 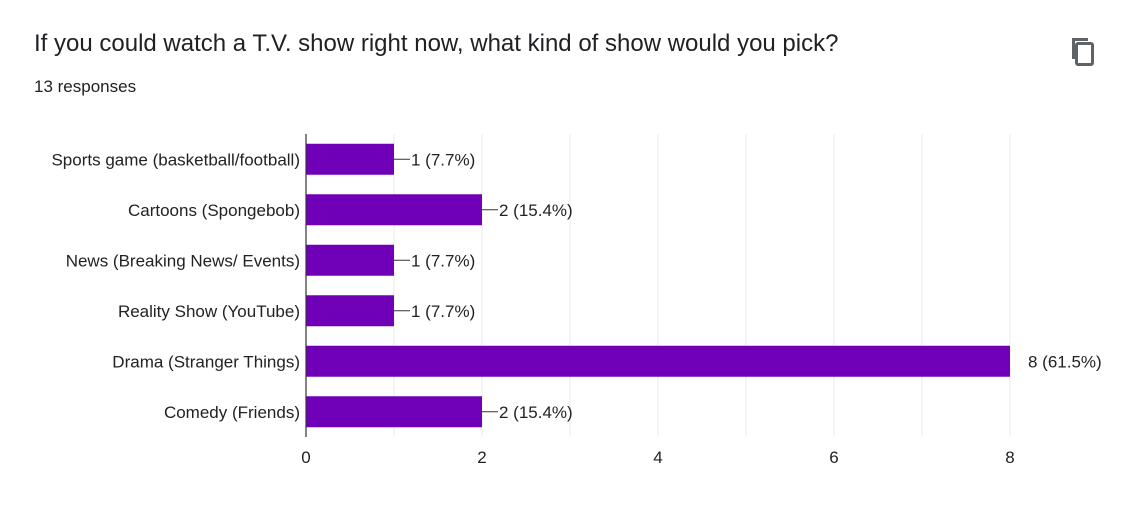 What do you see at coordinates (1065, 361) in the screenshot?
I see `data-label: 8 (61.5%)` at bounding box center [1065, 361].